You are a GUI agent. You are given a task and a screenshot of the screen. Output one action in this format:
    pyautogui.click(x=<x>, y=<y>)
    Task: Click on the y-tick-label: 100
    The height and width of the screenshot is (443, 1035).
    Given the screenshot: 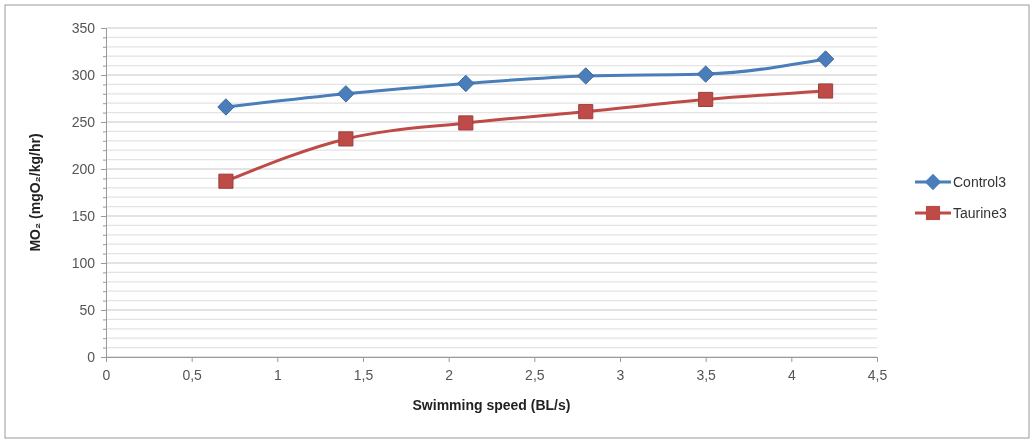 What is the action you would take?
    pyautogui.click(x=83, y=262)
    